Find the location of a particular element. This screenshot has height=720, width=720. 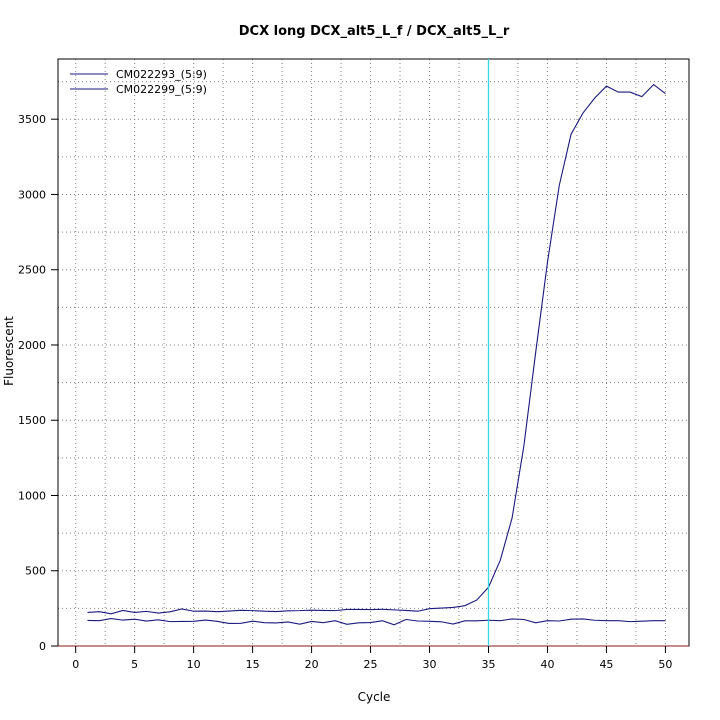

y-axis: 0 500 1000 1500 2000 2500 3000 3500 is located at coordinates (38, 383).